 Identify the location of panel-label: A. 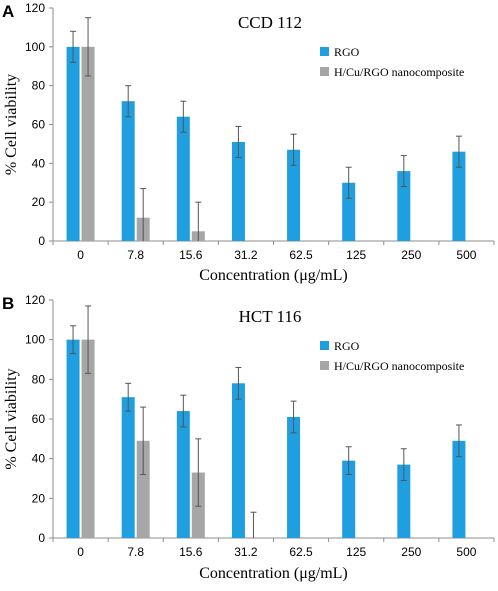
(8, 11).